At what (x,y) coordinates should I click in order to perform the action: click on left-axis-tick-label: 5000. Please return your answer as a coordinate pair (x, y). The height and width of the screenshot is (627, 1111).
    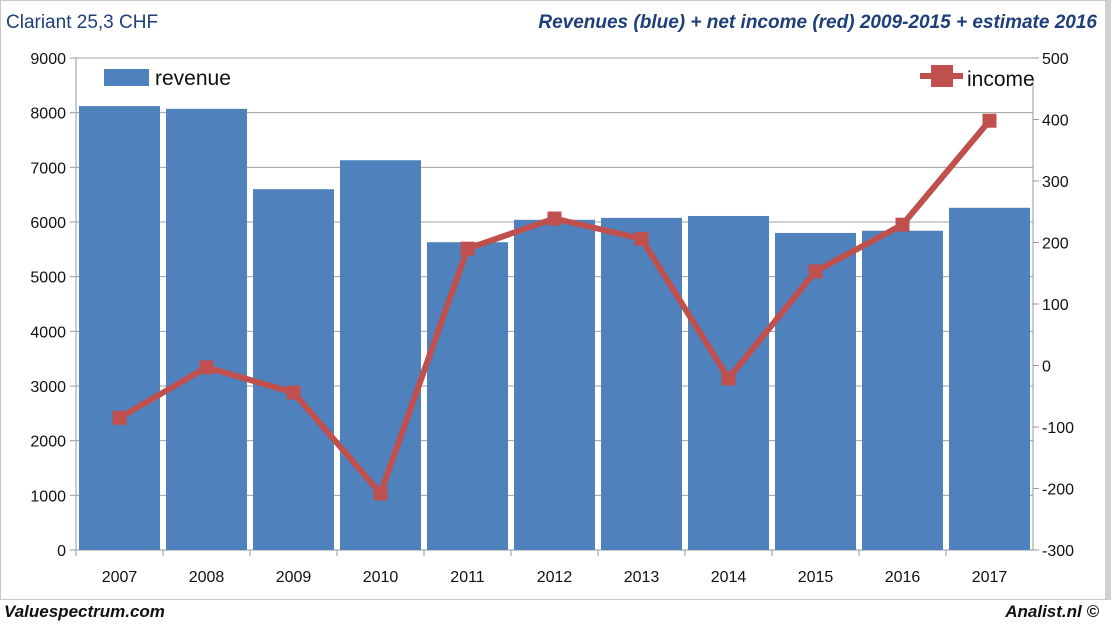
    Looking at the image, I should click on (48, 278).